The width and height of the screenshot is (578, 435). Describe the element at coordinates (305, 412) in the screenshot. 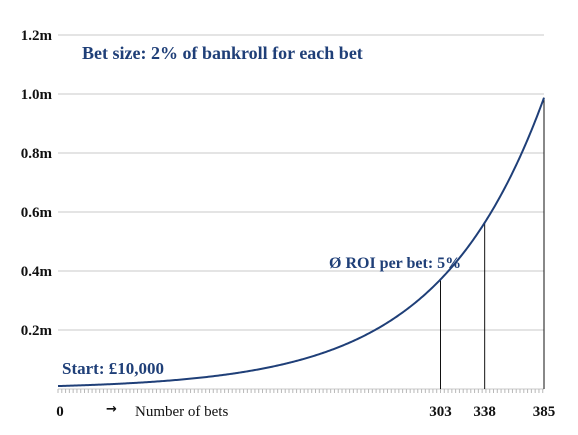

I see `x-tick-labels: 0 303 338 385` at that location.